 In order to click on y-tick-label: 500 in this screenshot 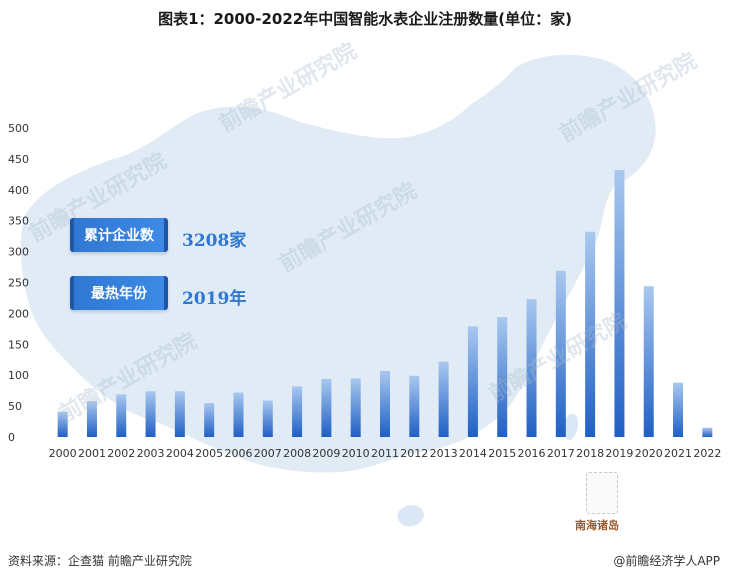, I will do `click(18, 128)`.